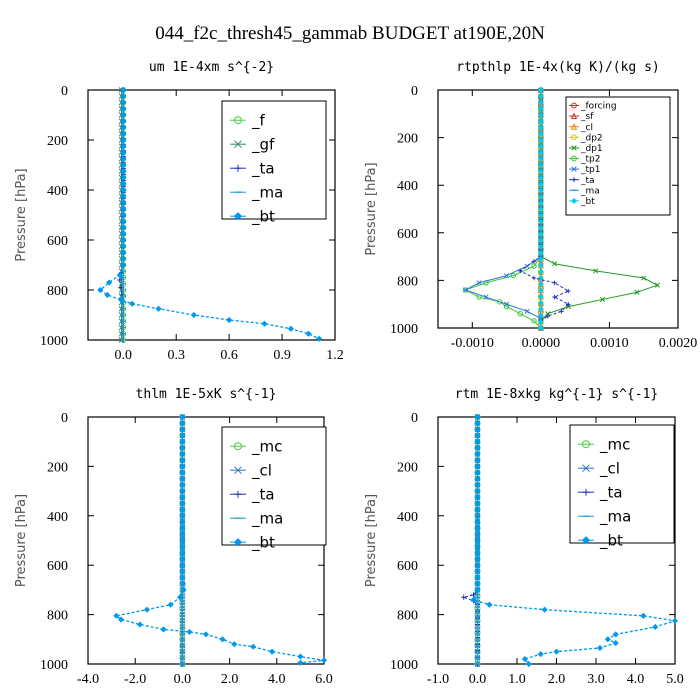  I want to click on legend-entry: _gf, so click(252, 144).